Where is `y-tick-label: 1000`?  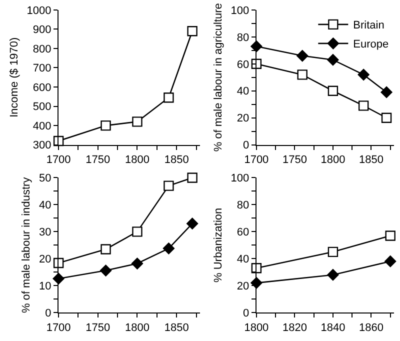 y-tick-label: 1000 is located at coordinates (39, 10).